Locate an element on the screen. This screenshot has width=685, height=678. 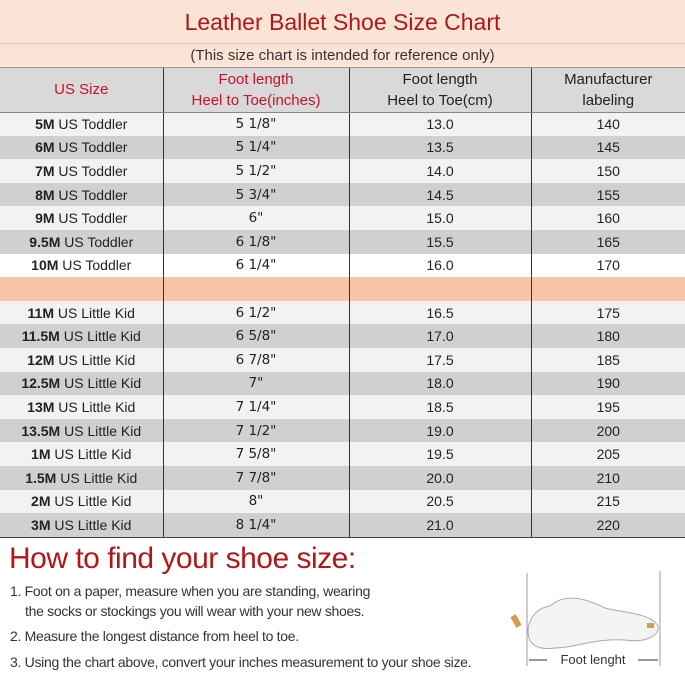
table-row: 11.5M US Little Kid 6 5/8" 17.0 180 is located at coordinates (342, 336).